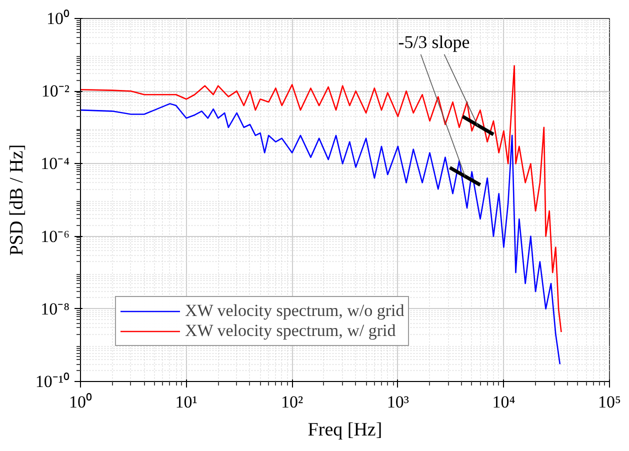 The width and height of the screenshot is (629, 451). What do you see at coordinates (58, 18) in the screenshot?
I see `y-tick-label: 10⁰` at bounding box center [58, 18].